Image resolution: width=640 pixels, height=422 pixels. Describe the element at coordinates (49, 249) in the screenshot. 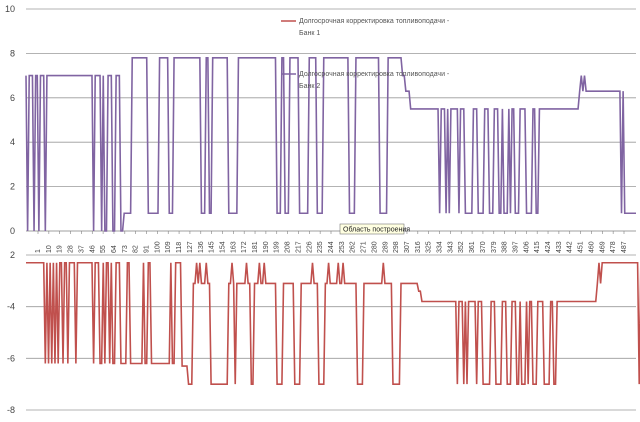

I see `x-tick-label: 10` at that location.